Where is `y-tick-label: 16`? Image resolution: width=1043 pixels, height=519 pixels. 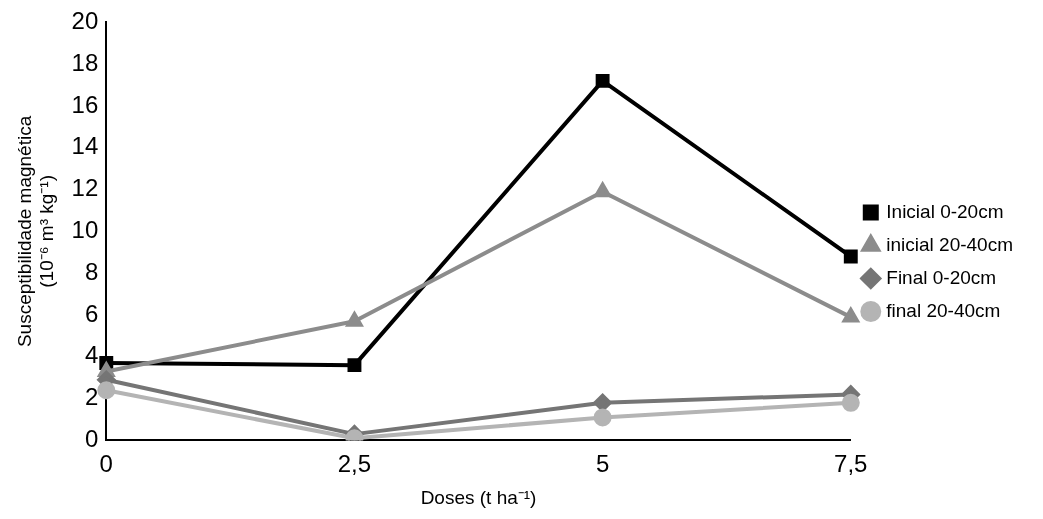
y-tick-label: 16 is located at coordinates (85, 104).